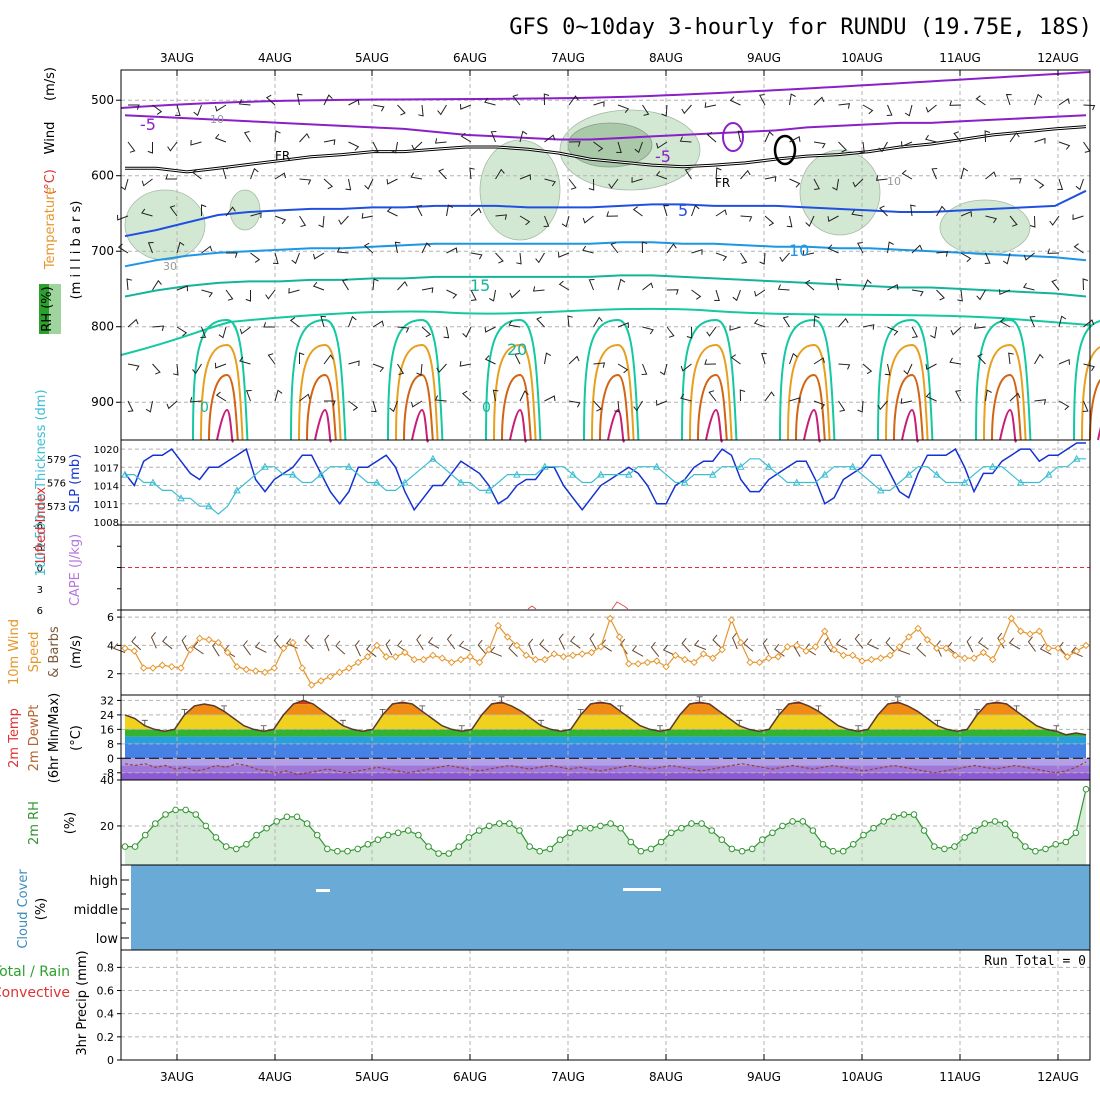 The width and height of the screenshot is (1100, 1100). What do you see at coordinates (605, 717) in the screenshot?
I see `temp2m-line` at bounding box center [605, 717].